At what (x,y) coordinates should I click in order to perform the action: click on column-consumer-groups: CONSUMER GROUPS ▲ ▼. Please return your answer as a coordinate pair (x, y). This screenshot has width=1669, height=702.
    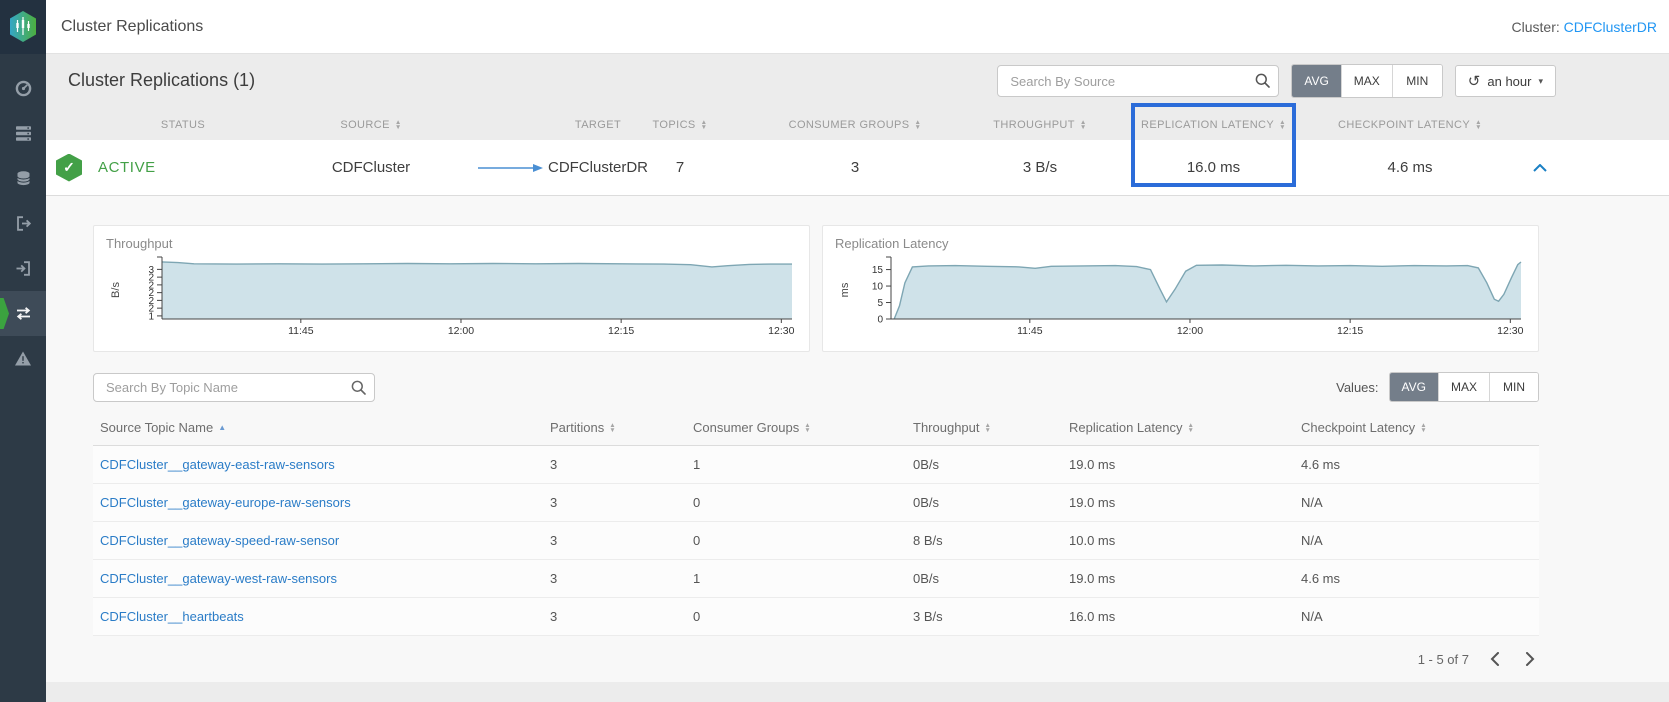
    Looking at the image, I should click on (855, 125).